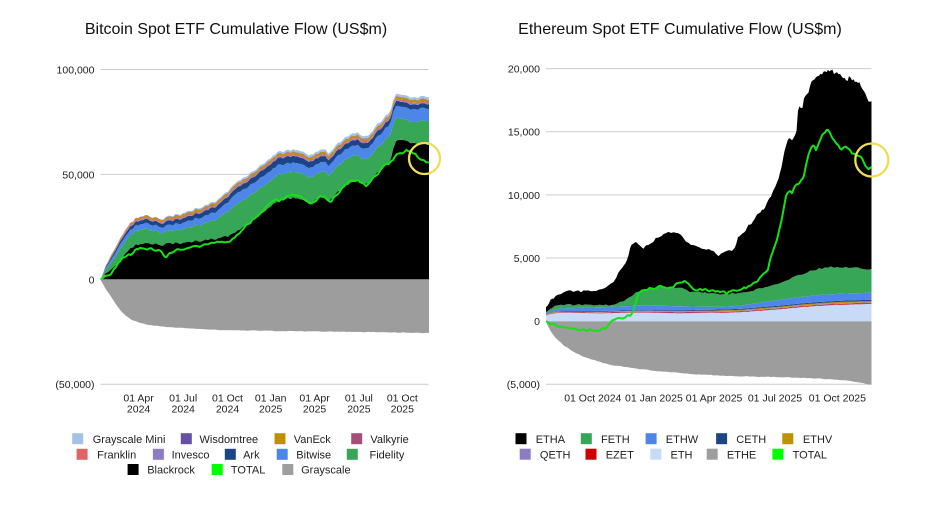 This screenshot has width=943, height=506. I want to click on svg-text: 01 Apr 2025, so click(714, 399).